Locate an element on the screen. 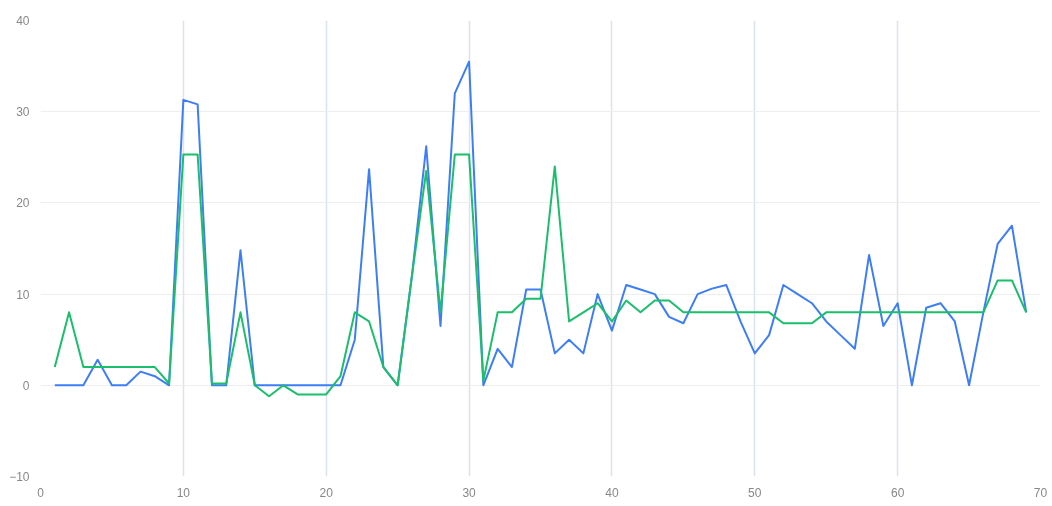  x-tick-label: 70 is located at coordinates (1040, 492).